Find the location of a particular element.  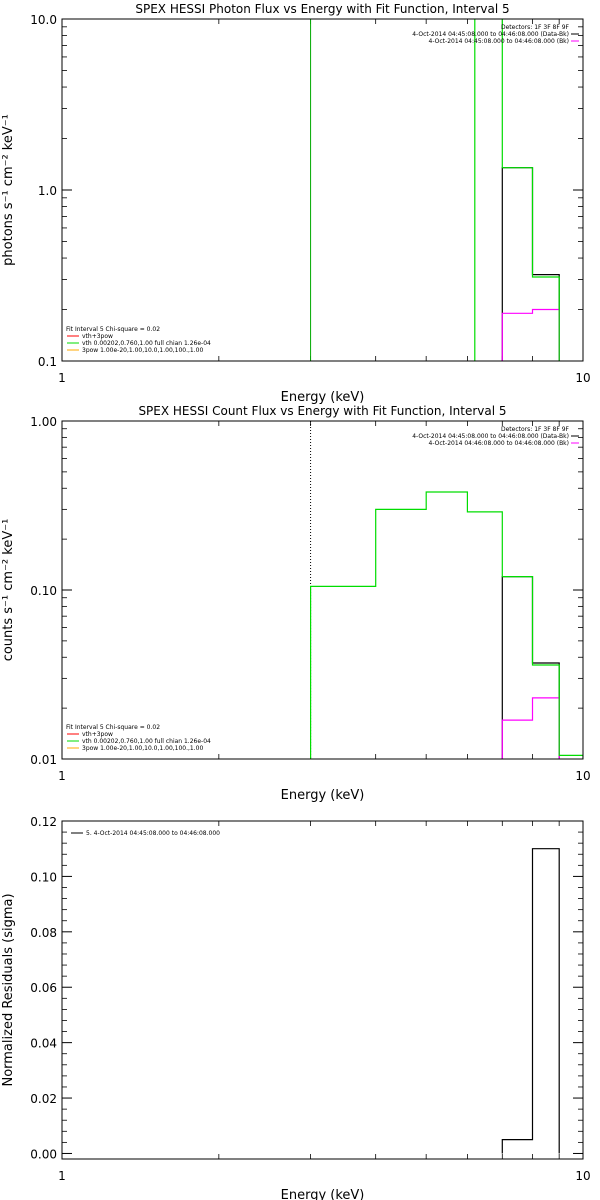

y-tick-label: 10.0 is located at coordinates (43, 20).